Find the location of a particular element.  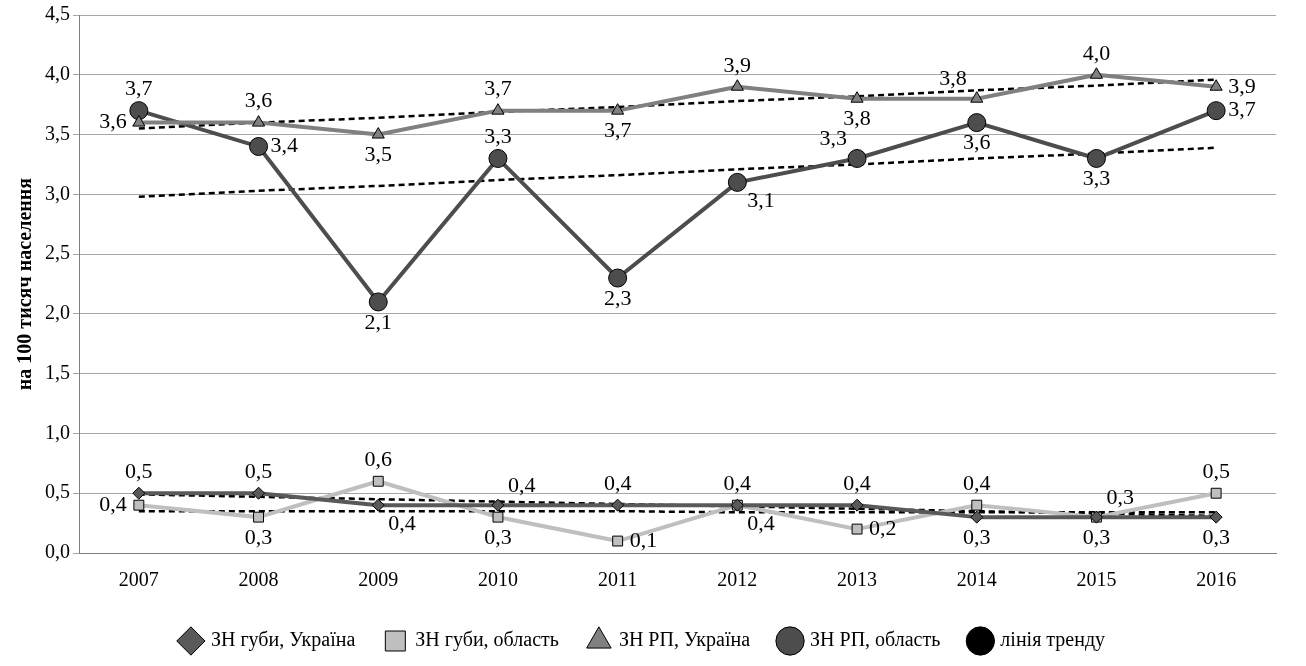

y-tick-label: 0,5 is located at coordinates (57, 491).